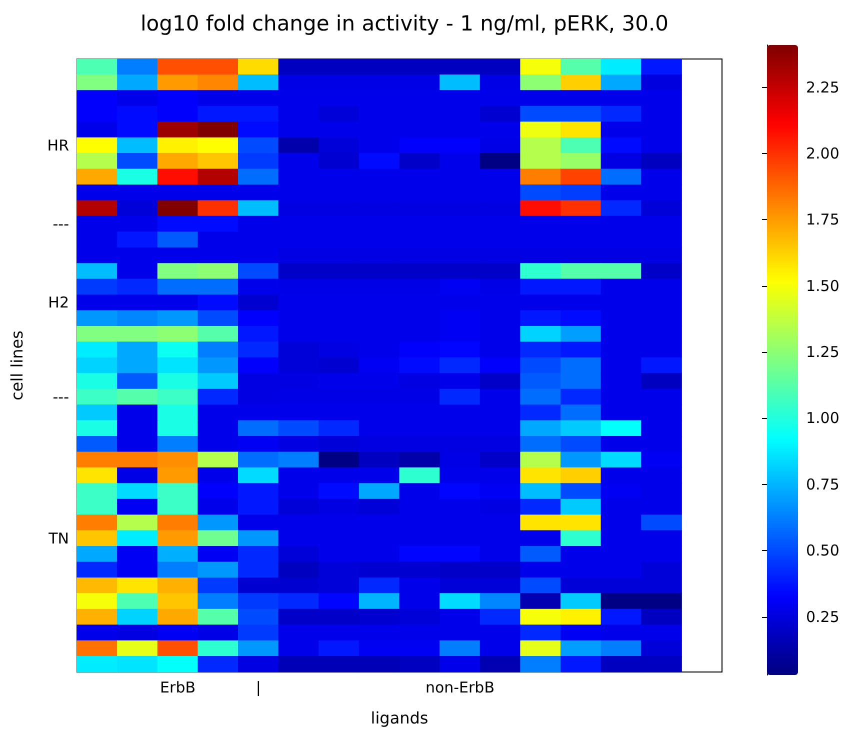 The height and width of the screenshot is (731, 857). I want to click on x-axis-title: ligands, so click(399, 718).